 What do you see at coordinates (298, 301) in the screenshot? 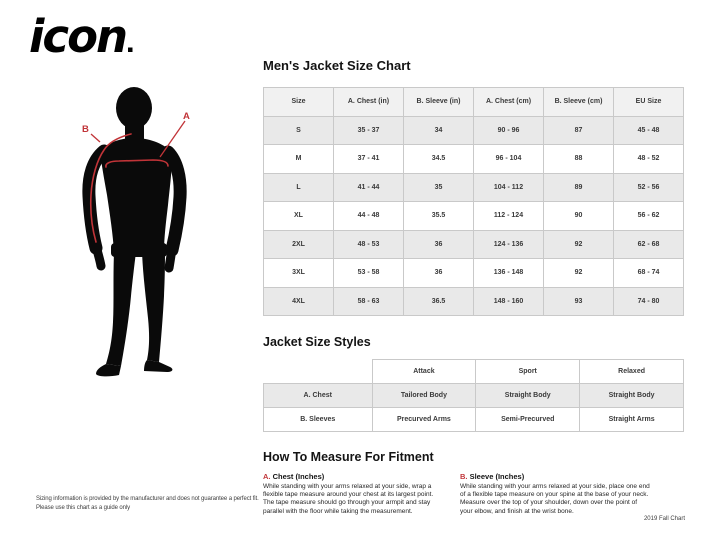
I see `table-cell: 4XL` at bounding box center [298, 301].